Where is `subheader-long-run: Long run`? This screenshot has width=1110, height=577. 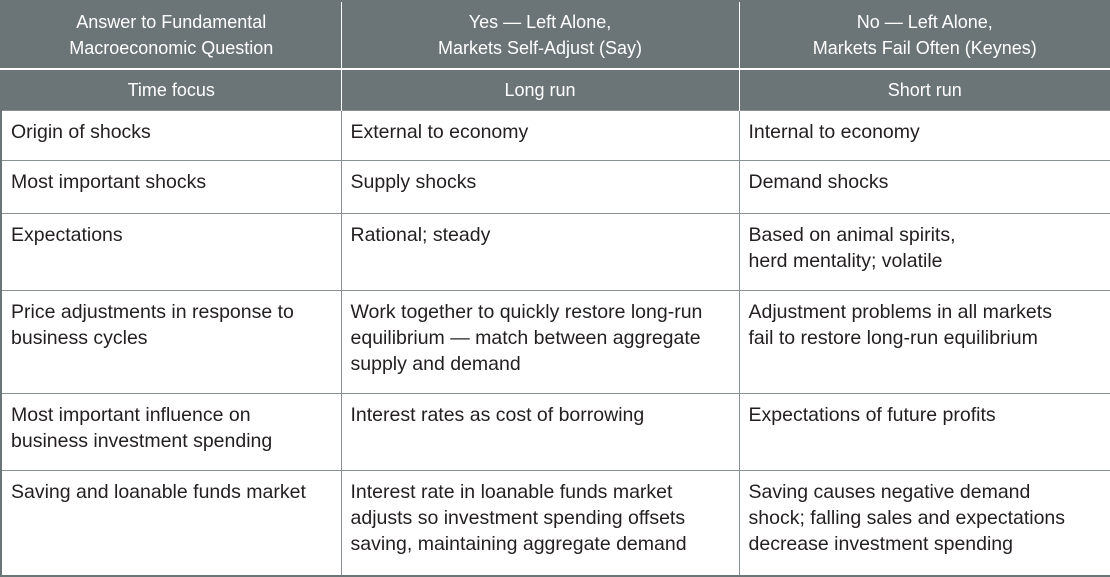
subheader-long-run: Long run is located at coordinates (540, 90).